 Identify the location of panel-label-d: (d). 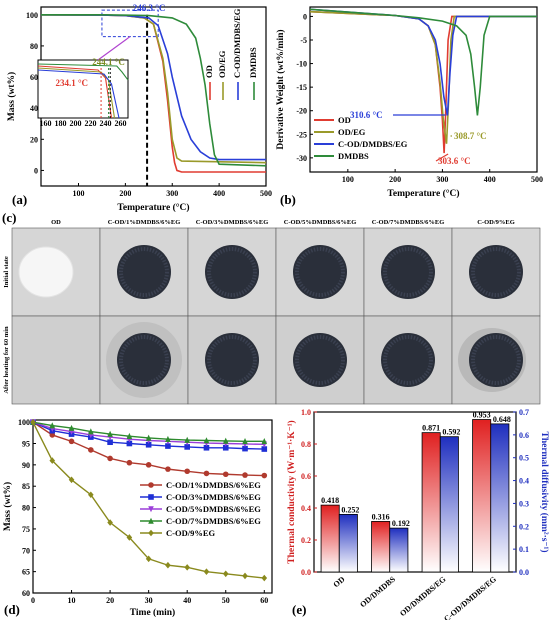
(12, 609).